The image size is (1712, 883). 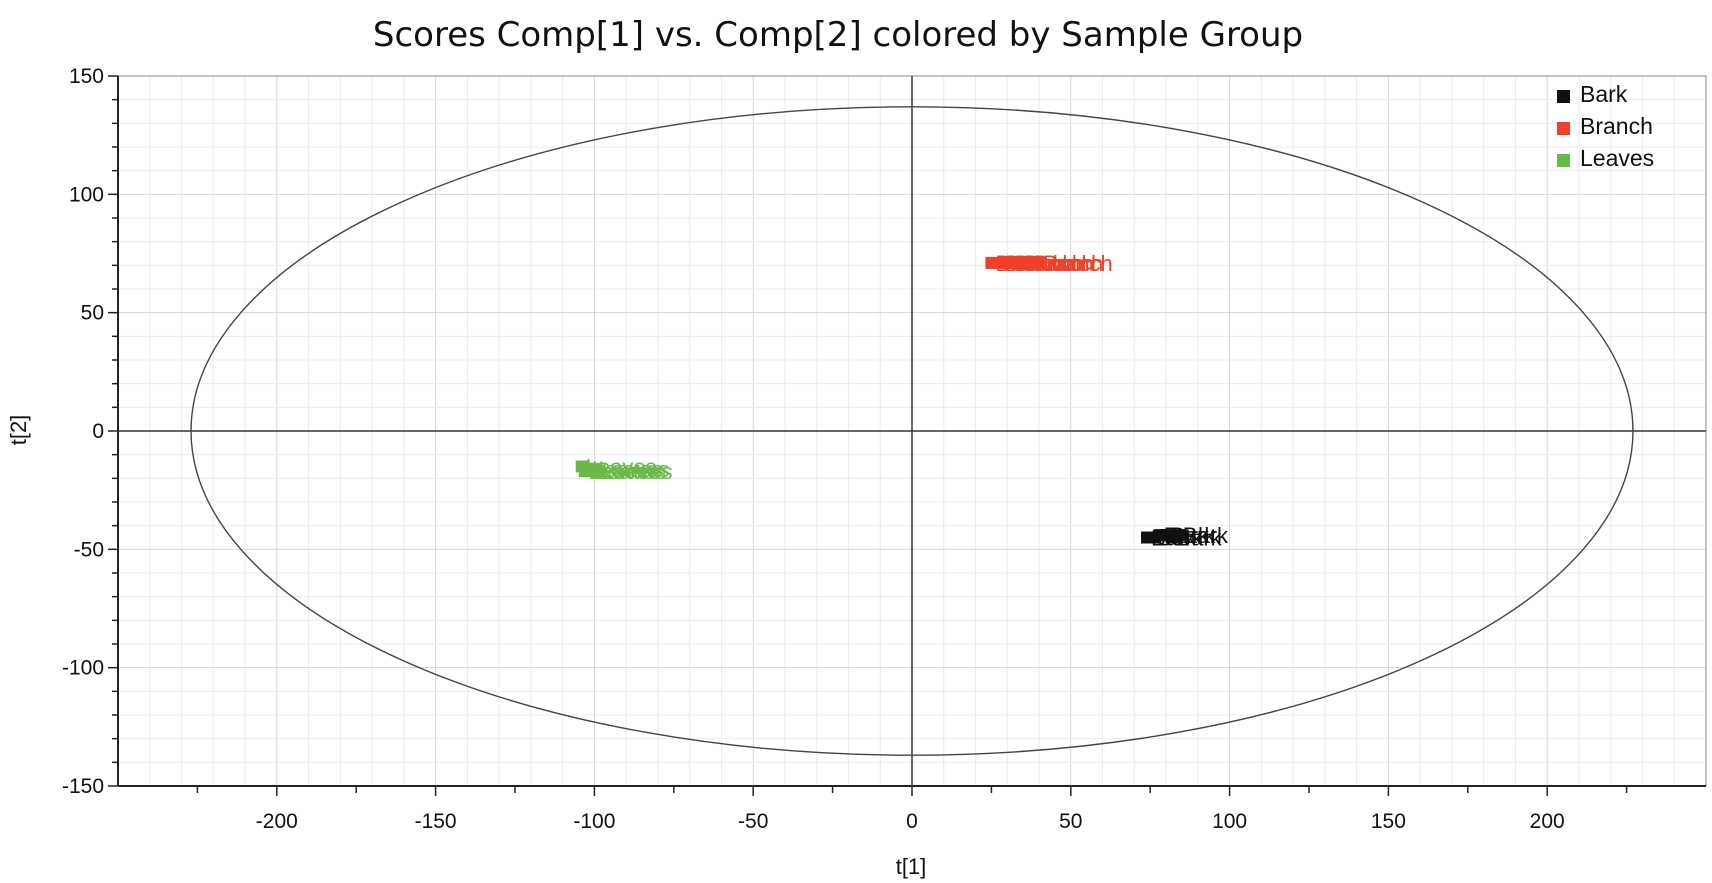 What do you see at coordinates (1229, 821) in the screenshot?
I see `x-tick-label: 100` at bounding box center [1229, 821].